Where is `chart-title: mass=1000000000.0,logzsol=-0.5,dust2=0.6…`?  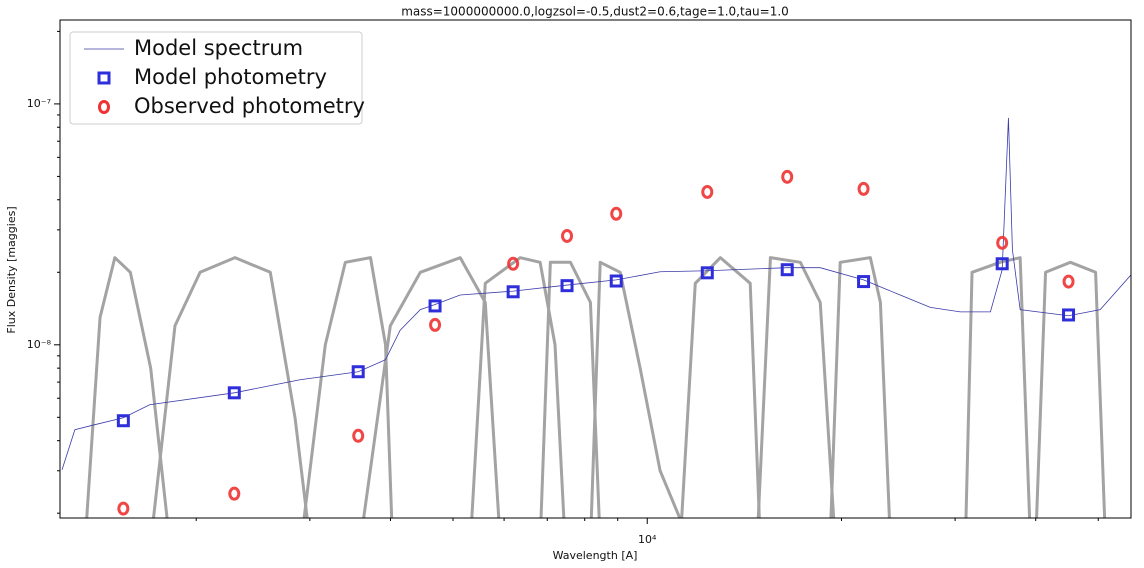 chart-title: mass=1000000000.0,logzsol=-0.5,dust2=0.6… is located at coordinates (595, 12).